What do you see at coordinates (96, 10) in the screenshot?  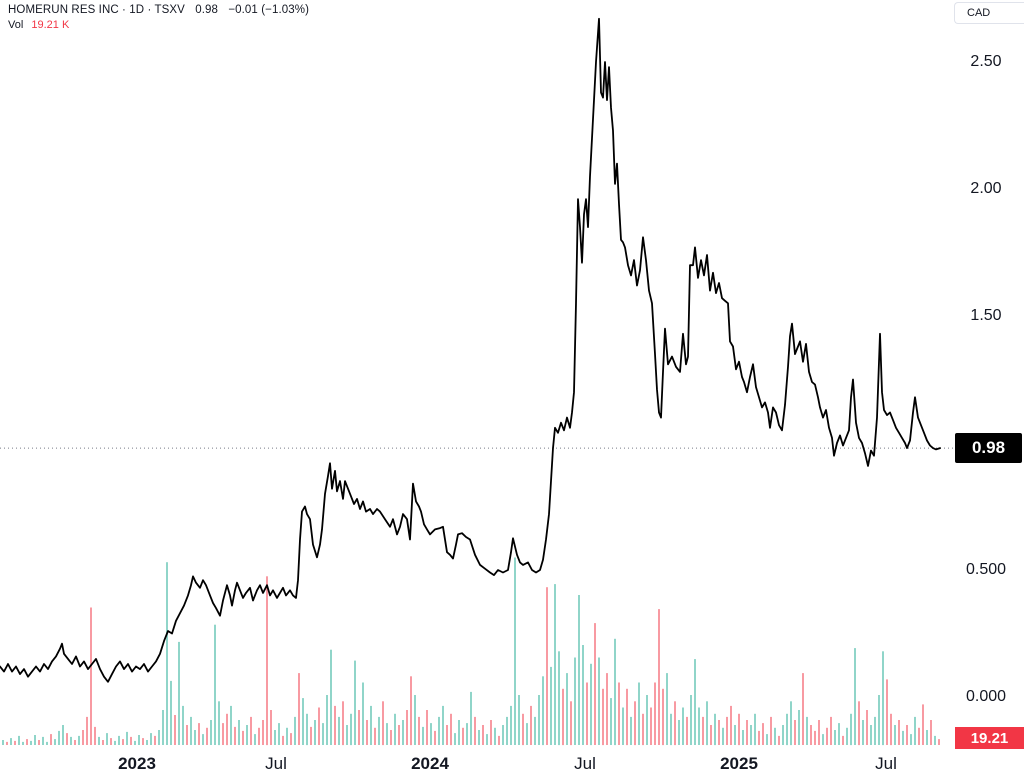 I see `symbol-title: HOMERUN RES INC · 1D · TSXV` at bounding box center [96, 10].